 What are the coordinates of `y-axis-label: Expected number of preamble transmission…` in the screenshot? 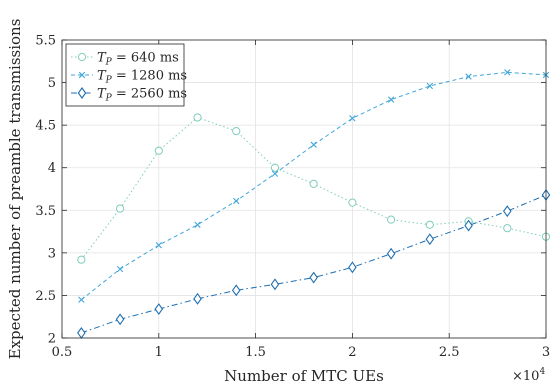 It's located at (15, 189).